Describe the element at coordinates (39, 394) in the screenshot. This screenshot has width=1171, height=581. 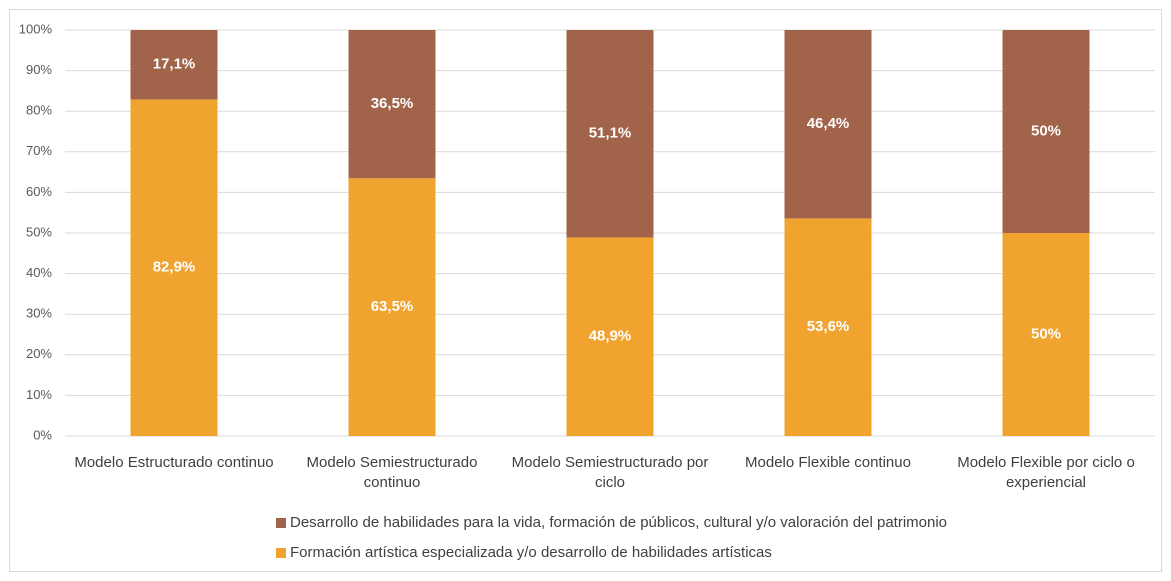
I see `y-tick-label: 10%` at that location.